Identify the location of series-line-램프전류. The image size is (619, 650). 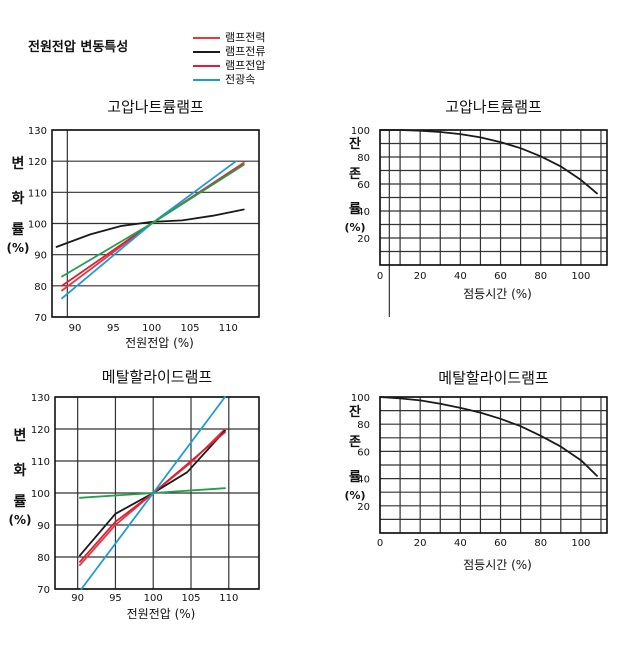
(150, 228).